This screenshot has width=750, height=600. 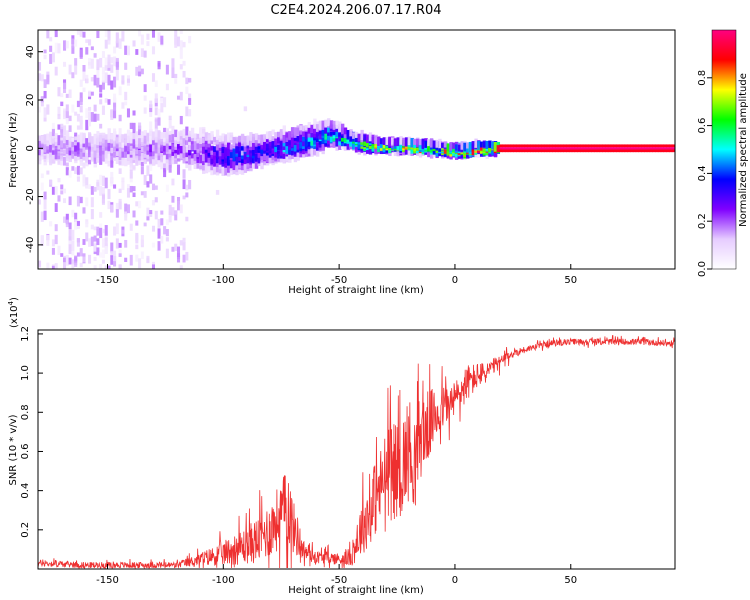 What do you see at coordinates (223, 580) in the screenshot?
I see `x-tick-label: -100` at bounding box center [223, 580].